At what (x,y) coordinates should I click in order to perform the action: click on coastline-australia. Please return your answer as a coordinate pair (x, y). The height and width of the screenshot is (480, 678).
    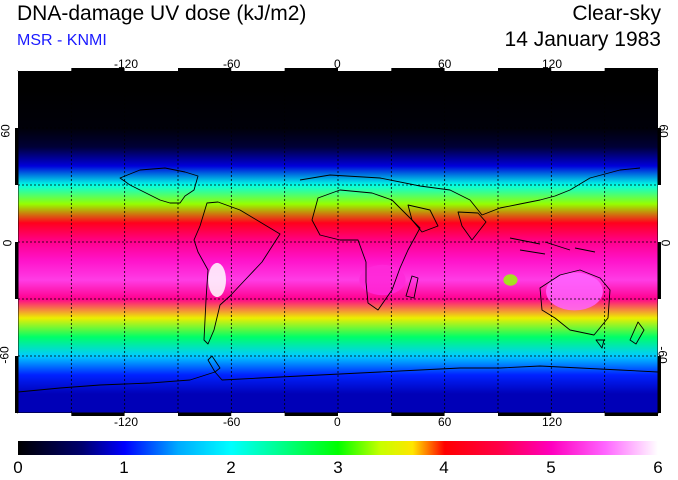
    Looking at the image, I should click on (575, 302).